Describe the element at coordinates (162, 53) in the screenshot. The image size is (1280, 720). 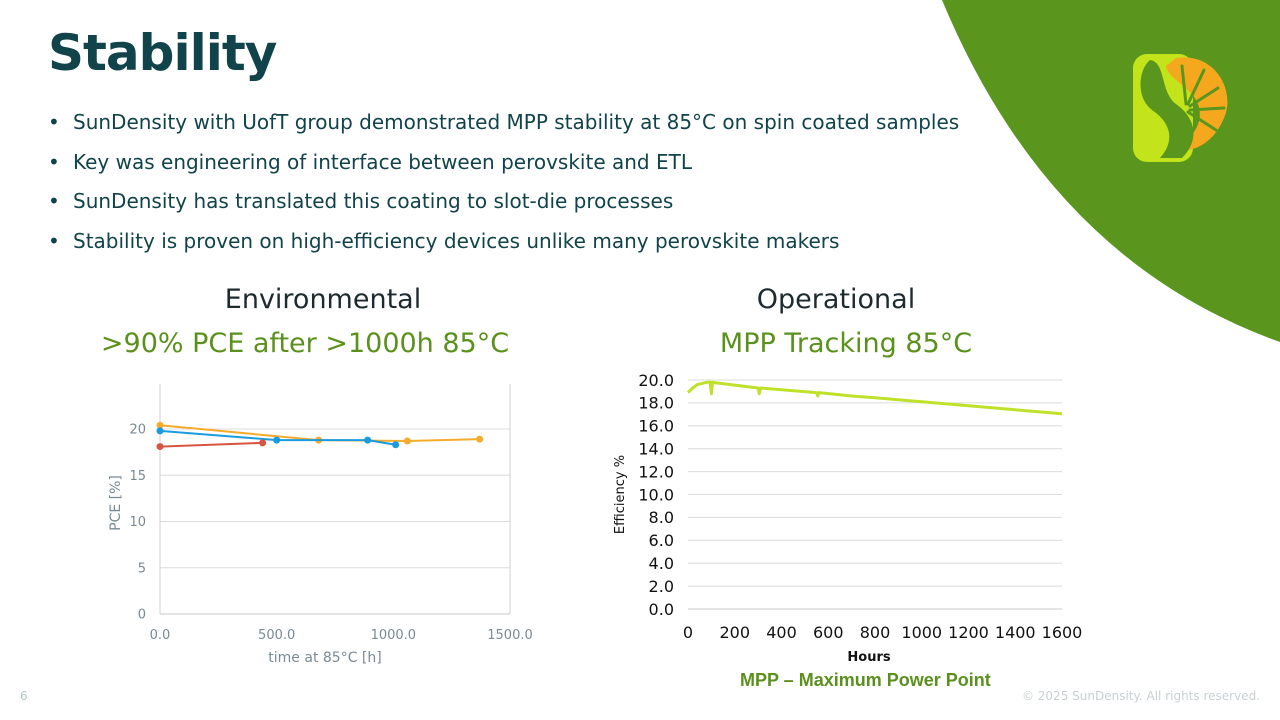
I see `slide-title: Stability` at that location.